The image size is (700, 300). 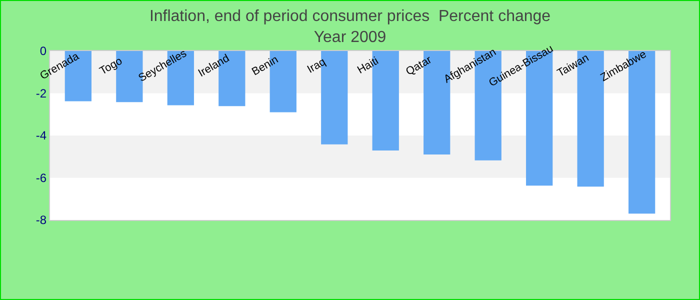 I want to click on x-tick-label: Haiti, so click(x=368, y=66).